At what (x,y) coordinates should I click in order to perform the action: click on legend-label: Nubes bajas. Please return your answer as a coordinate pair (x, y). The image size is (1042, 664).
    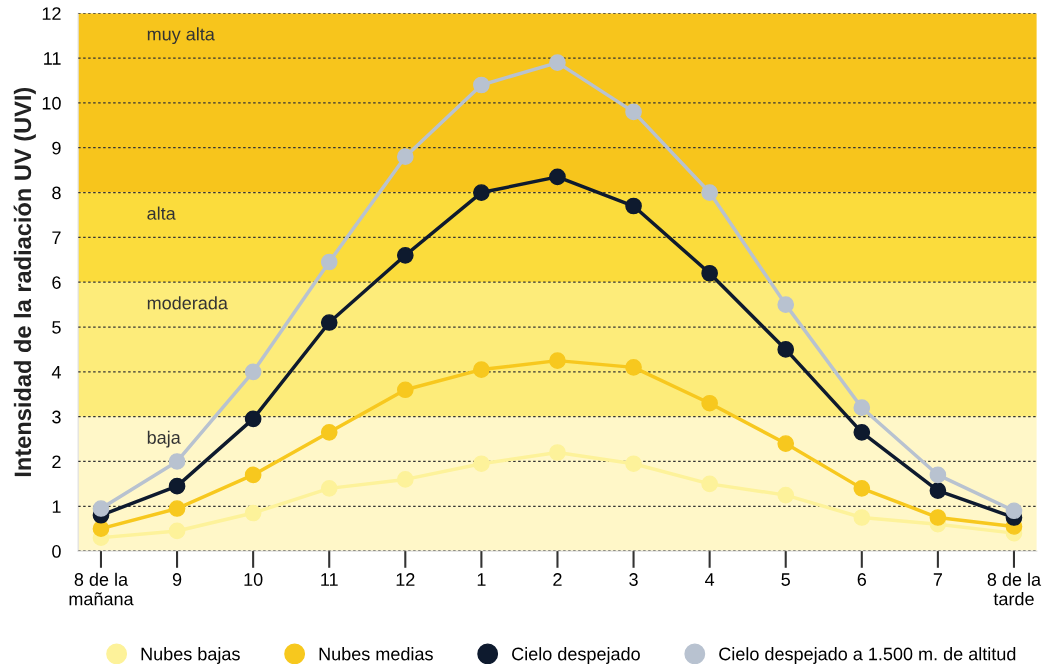
    Looking at the image, I should click on (190, 655).